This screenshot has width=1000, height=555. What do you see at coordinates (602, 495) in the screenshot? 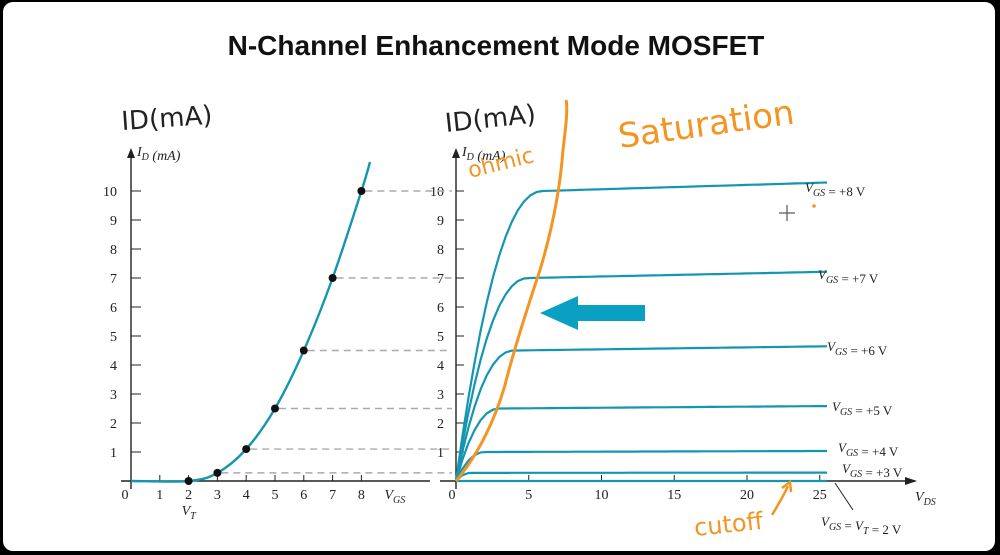
I see `right-x-tick-label: 10` at bounding box center [602, 495].